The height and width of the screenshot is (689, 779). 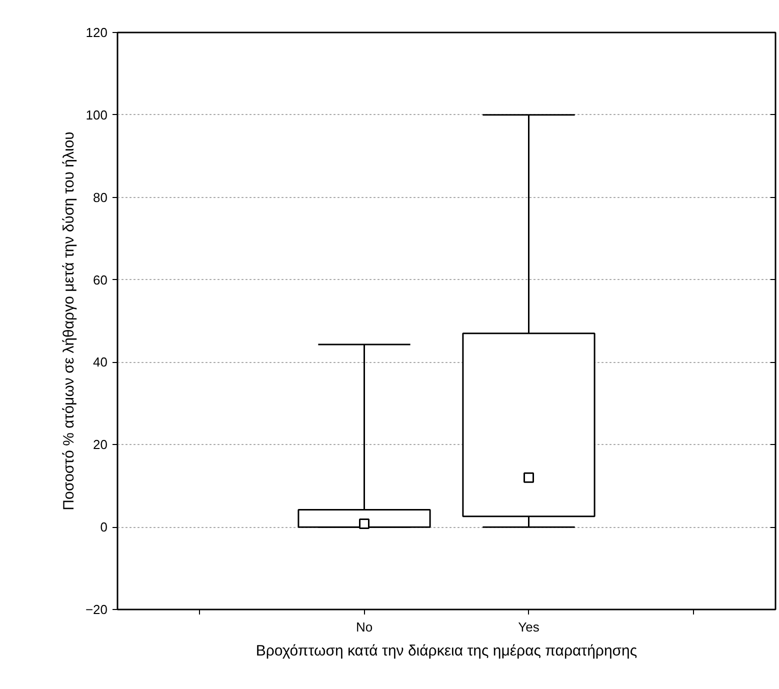 What do you see at coordinates (96, 609) in the screenshot?
I see `y-tick-label: −20` at bounding box center [96, 609].